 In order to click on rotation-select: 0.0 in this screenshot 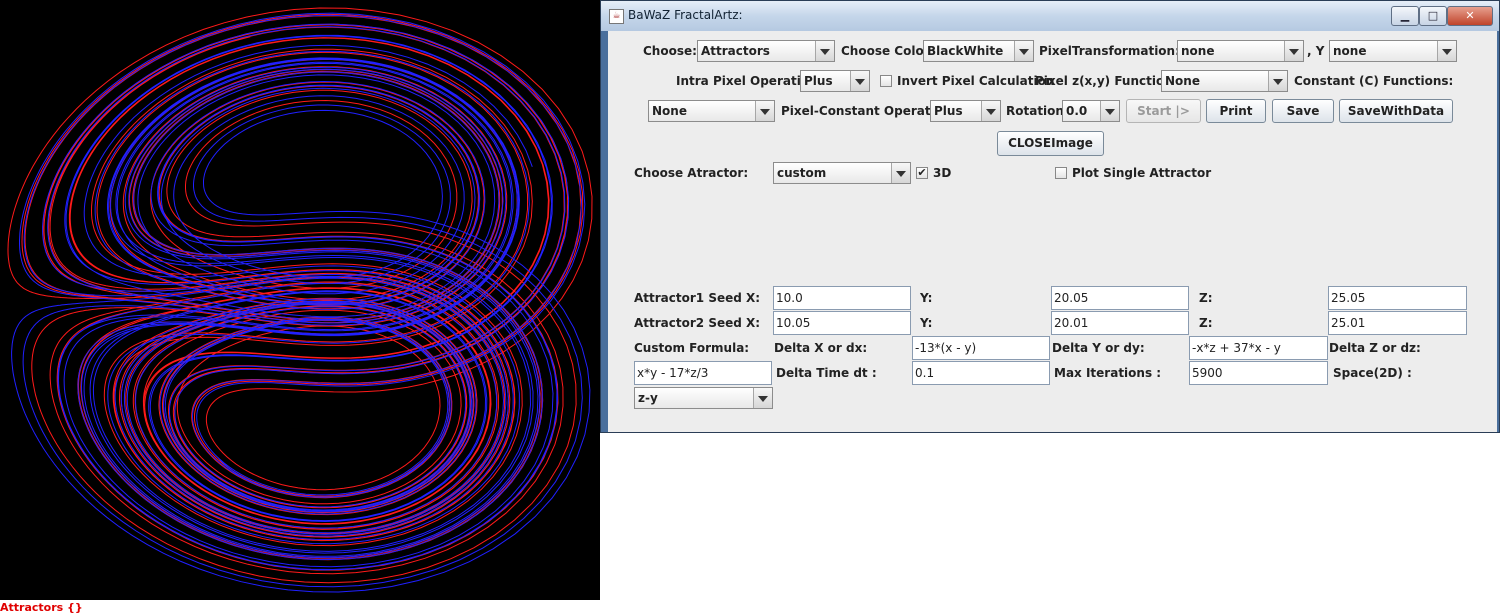, I will do `click(1091, 111)`.